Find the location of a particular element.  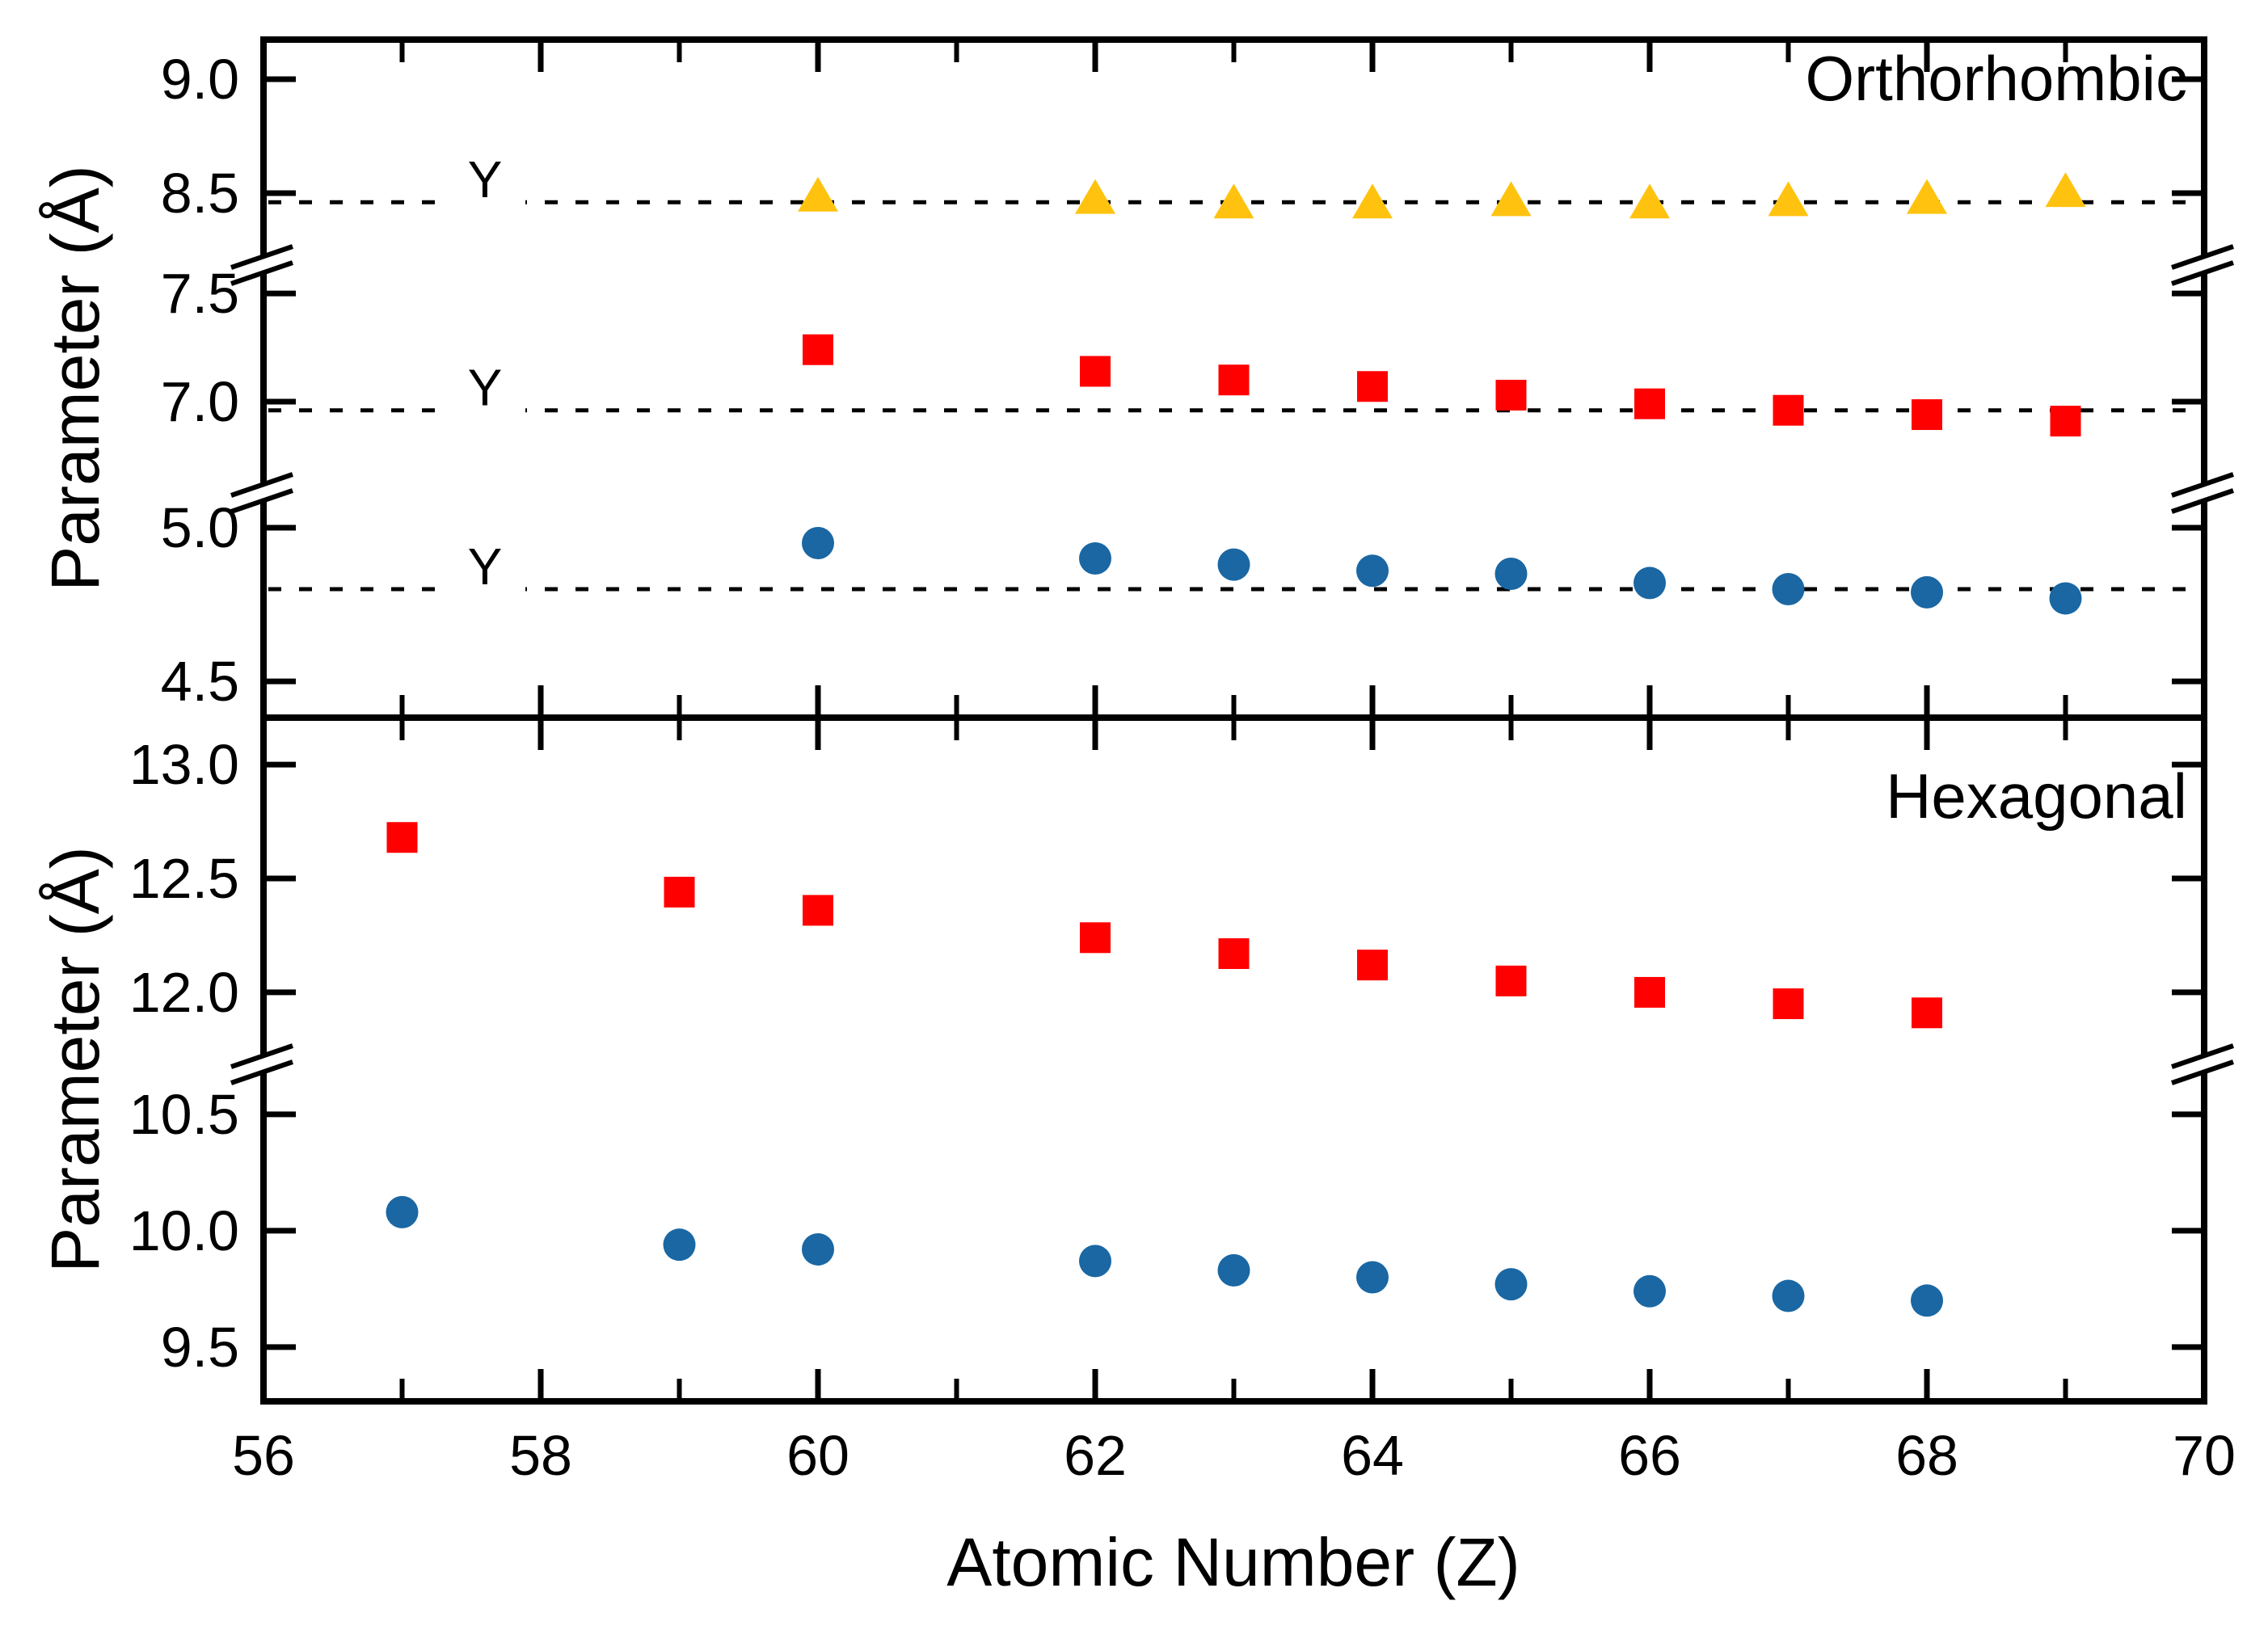

x-tick-label: 58 is located at coordinates (540, 1455).